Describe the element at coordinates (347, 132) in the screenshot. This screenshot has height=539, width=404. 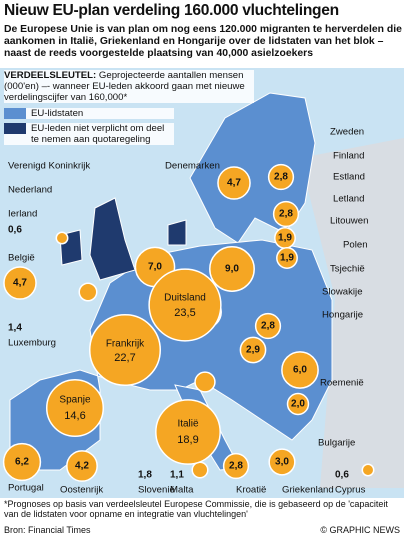
I see `country-label: Zweden` at that location.